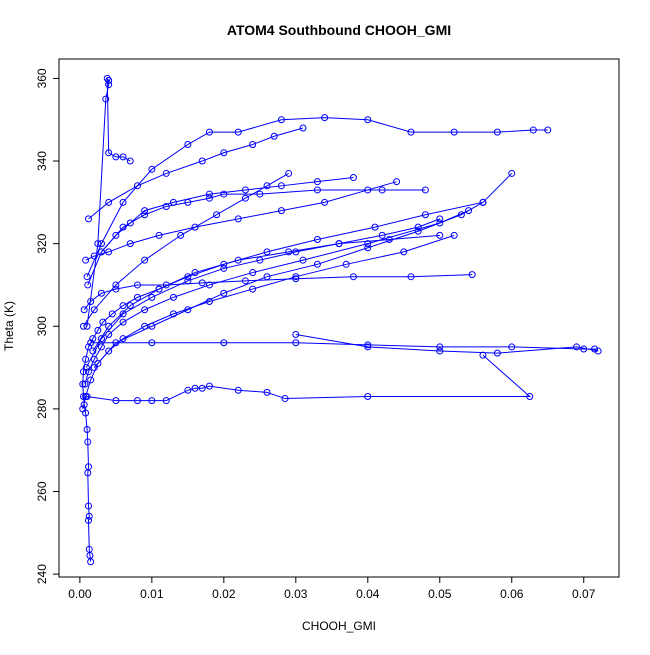 This screenshot has width=650, height=655. I want to click on x-tick-label: 0.04, so click(368, 594).